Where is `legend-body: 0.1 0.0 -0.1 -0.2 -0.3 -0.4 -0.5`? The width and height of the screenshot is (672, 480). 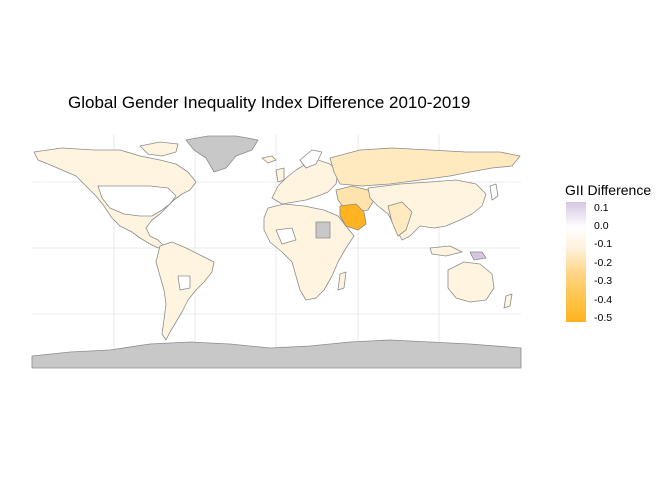
legend-body: 0.1 0.0 -0.1 -0.2 -0.3 -0.4 -0.5 is located at coordinates (616, 263).